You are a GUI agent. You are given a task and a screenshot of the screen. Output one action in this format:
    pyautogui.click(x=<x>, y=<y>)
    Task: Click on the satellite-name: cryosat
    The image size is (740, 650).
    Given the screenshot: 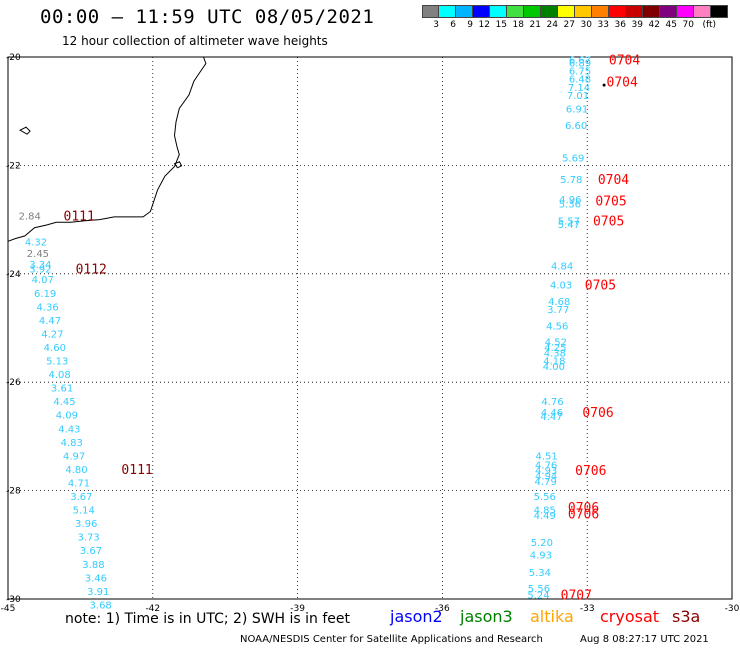 What is the action you would take?
    pyautogui.click(x=630, y=616)
    